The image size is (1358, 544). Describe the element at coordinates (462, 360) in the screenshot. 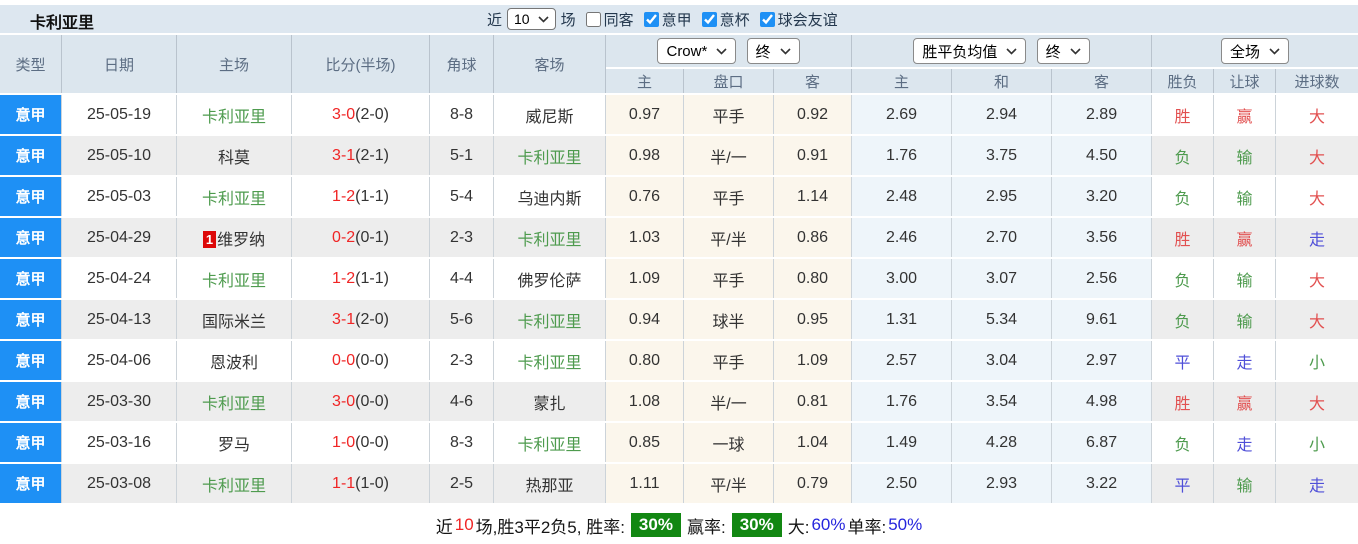

I see `corners-cell: 2-3` at that location.